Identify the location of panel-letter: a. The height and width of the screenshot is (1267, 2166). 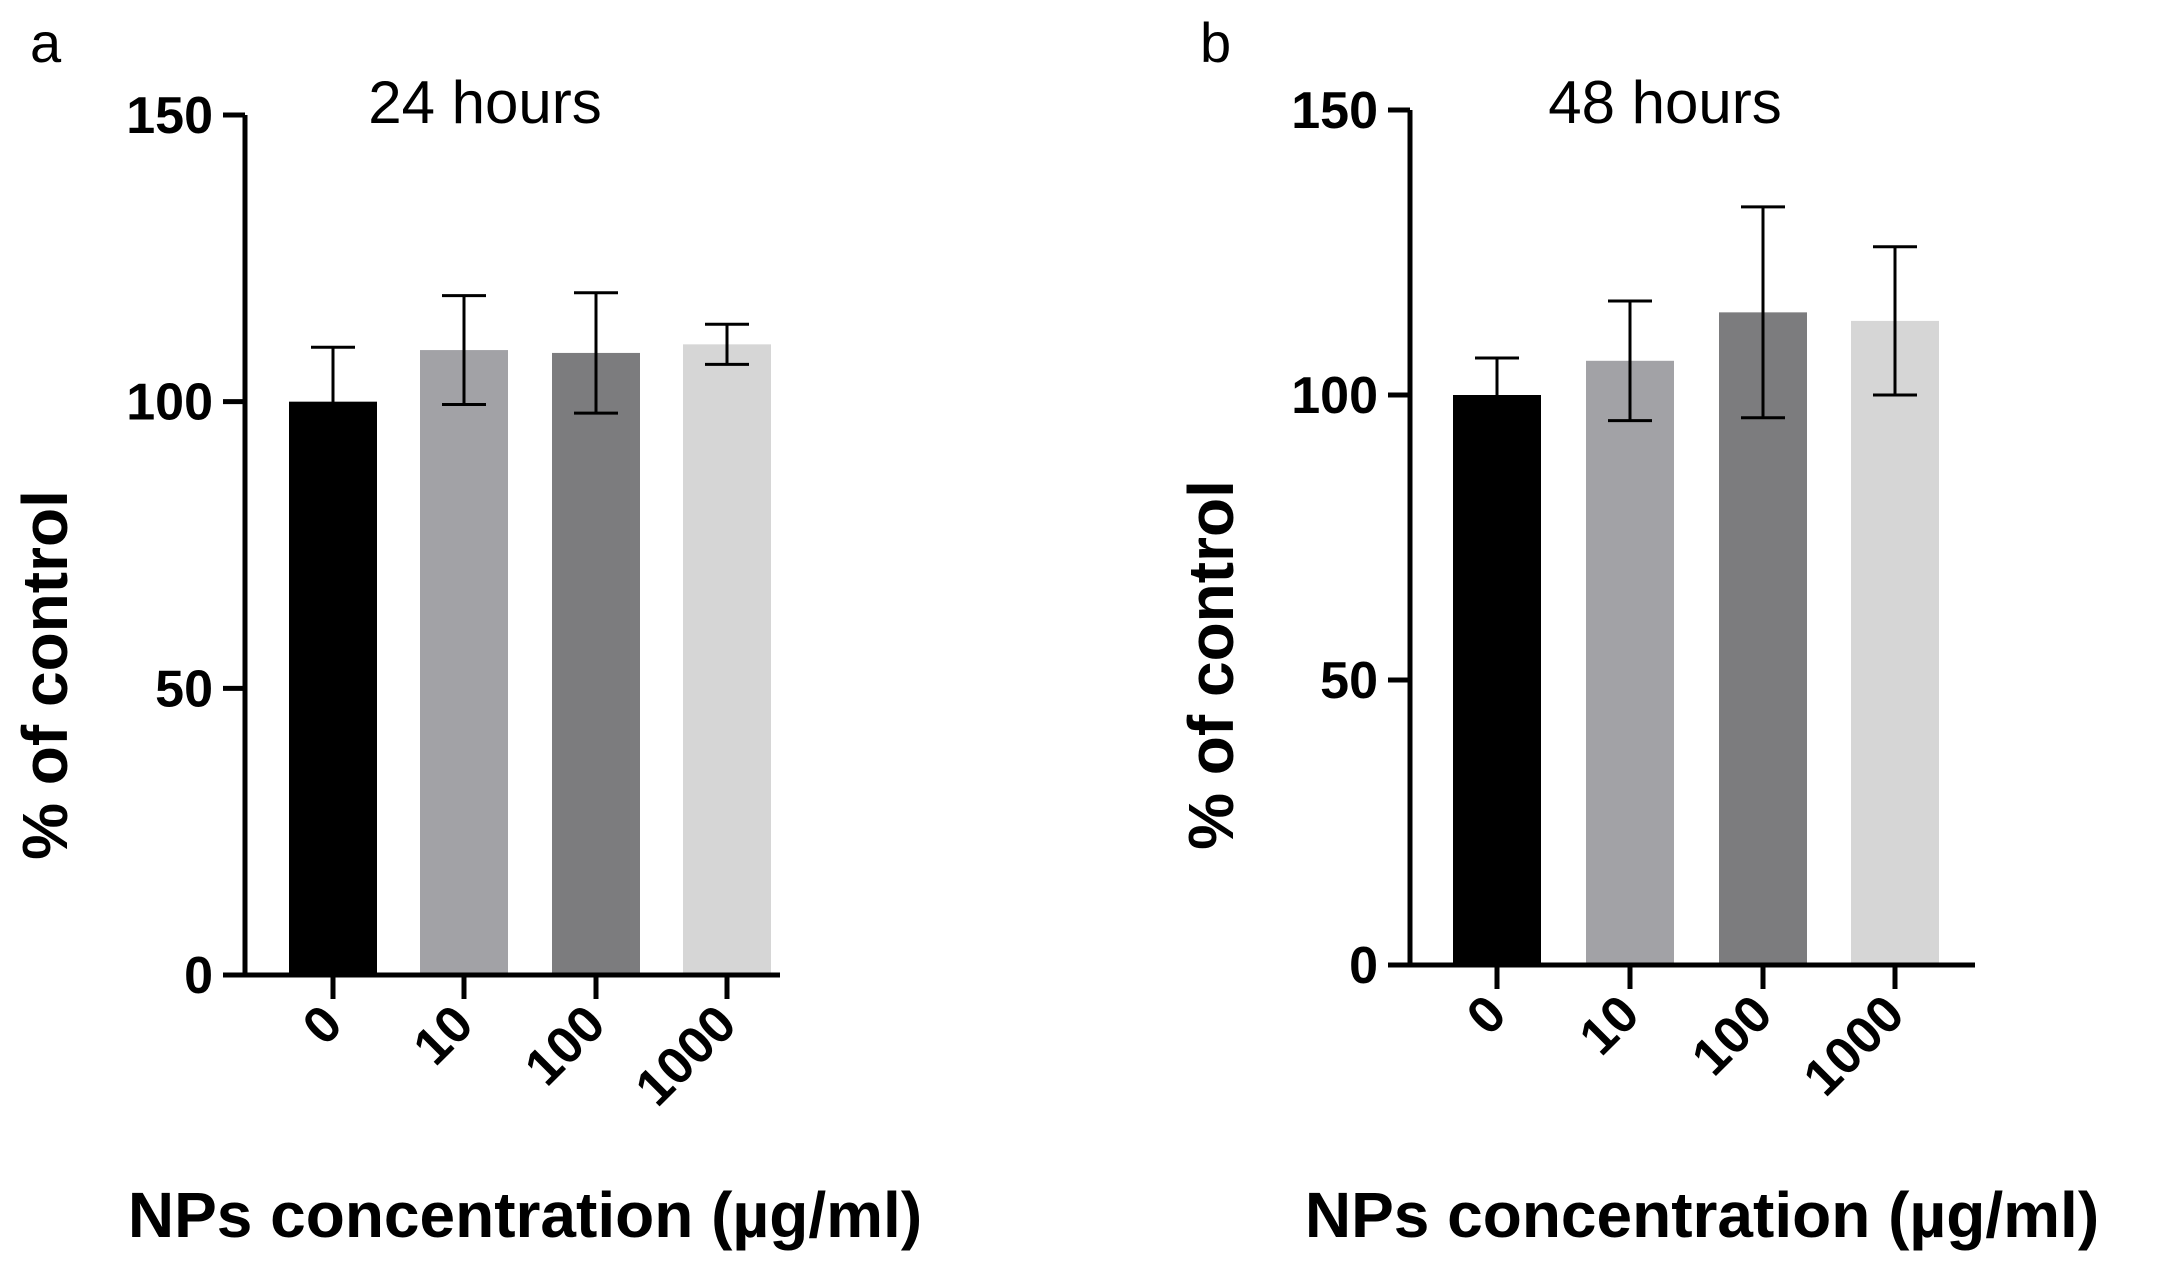
(46, 42).